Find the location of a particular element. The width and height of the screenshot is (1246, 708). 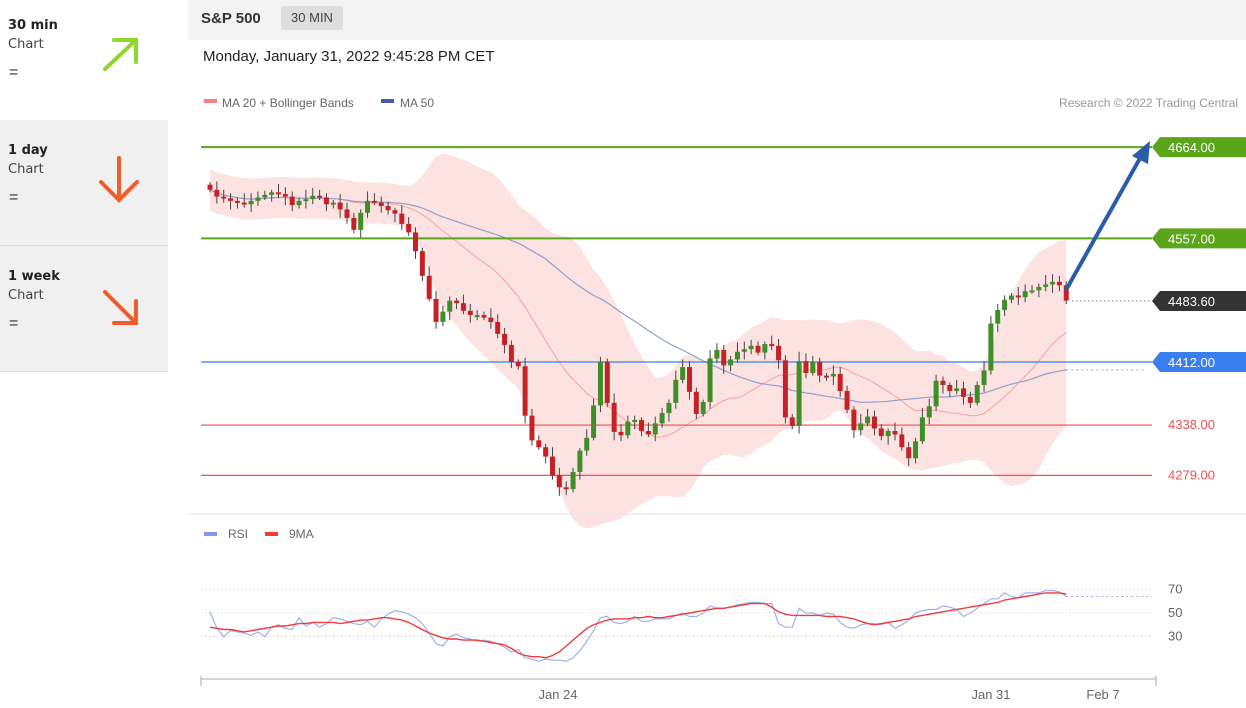

instrument-name: S&P 500 is located at coordinates (231, 18).